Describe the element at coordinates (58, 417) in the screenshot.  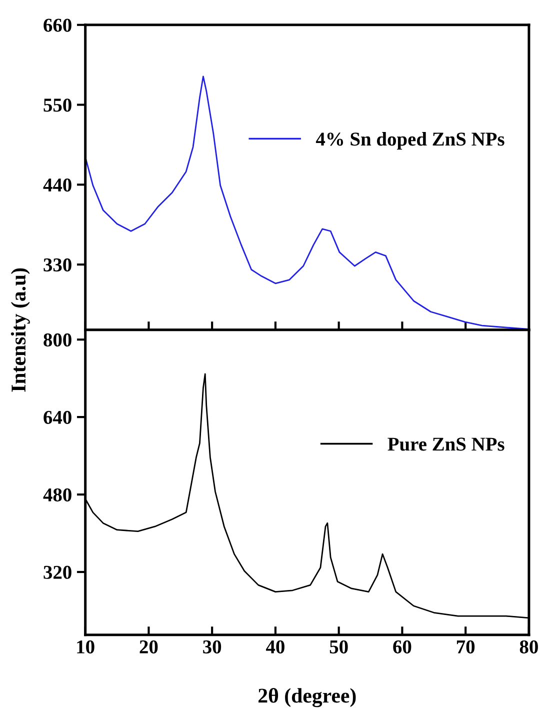
I see `y-tick-label: 640` at that location.